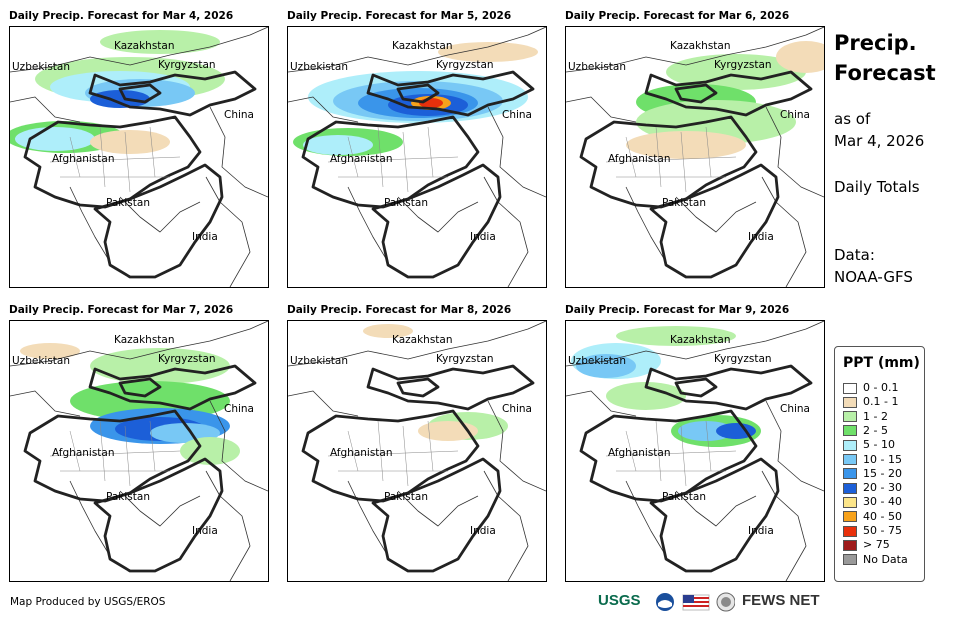 The image size is (970, 619). What do you see at coordinates (865, 417) in the screenshot?
I see `legend-row: 1 - 2` at bounding box center [865, 417].